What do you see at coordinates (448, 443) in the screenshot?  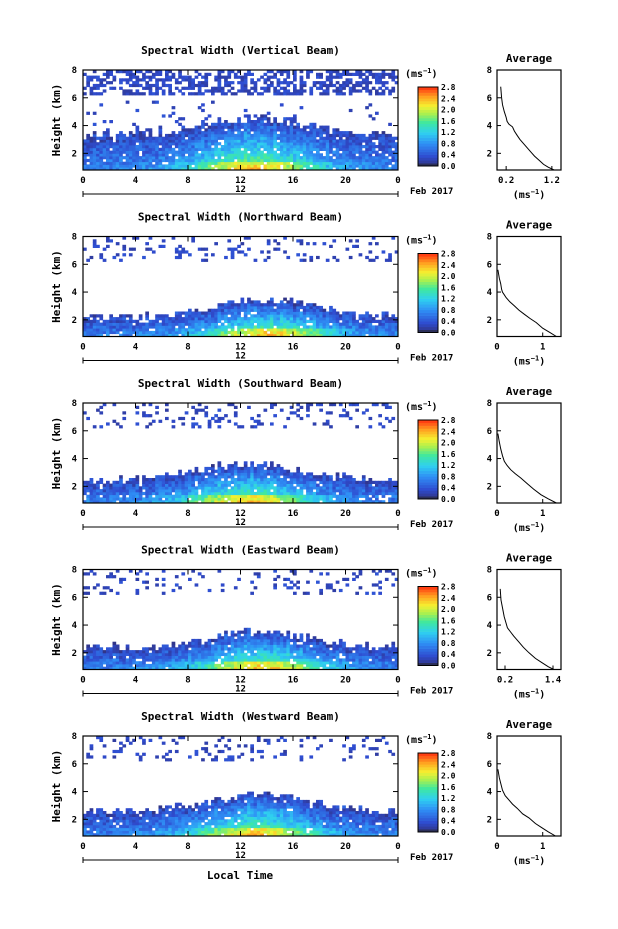 I see `colorbar-tick-label: 2.0` at bounding box center [448, 443].